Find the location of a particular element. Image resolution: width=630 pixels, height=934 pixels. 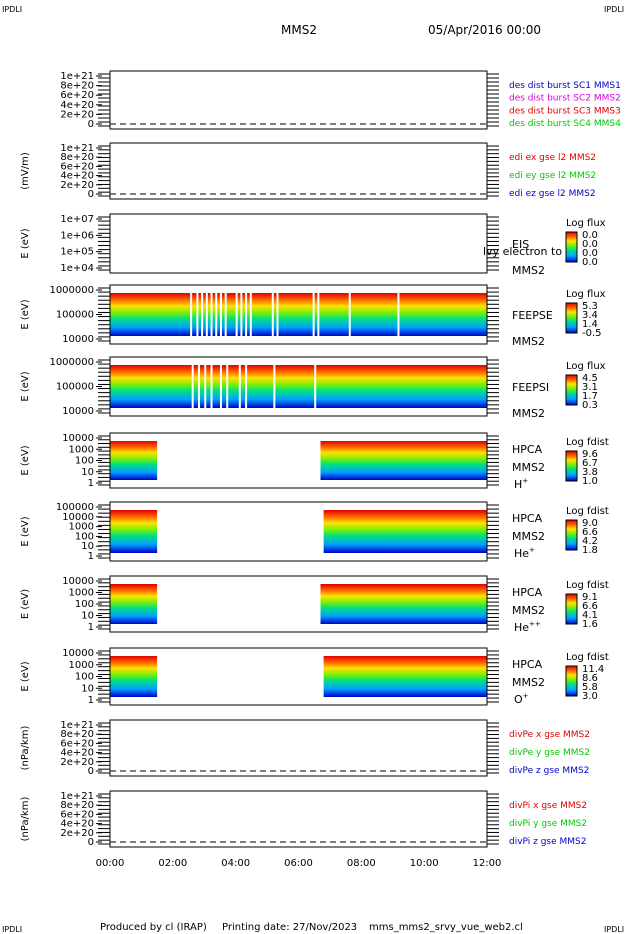

instrument-label: FEEPSE is located at coordinates (532, 315).